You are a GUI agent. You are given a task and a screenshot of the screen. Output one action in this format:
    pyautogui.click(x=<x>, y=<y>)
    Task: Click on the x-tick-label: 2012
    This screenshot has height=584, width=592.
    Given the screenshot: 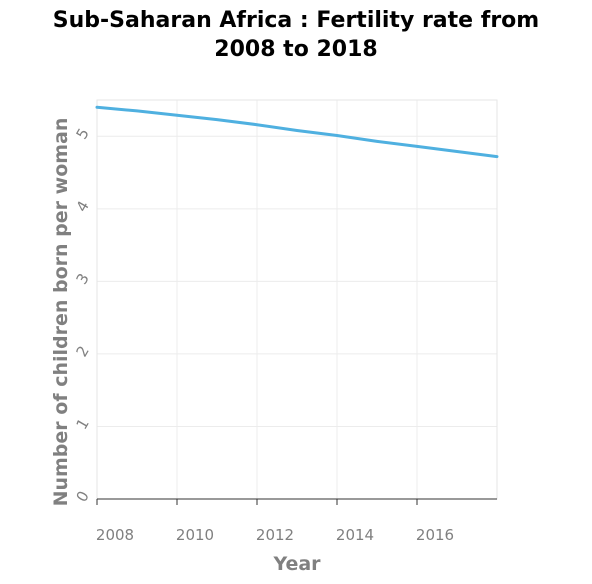 What is the action you would take?
    pyautogui.click(x=275, y=535)
    